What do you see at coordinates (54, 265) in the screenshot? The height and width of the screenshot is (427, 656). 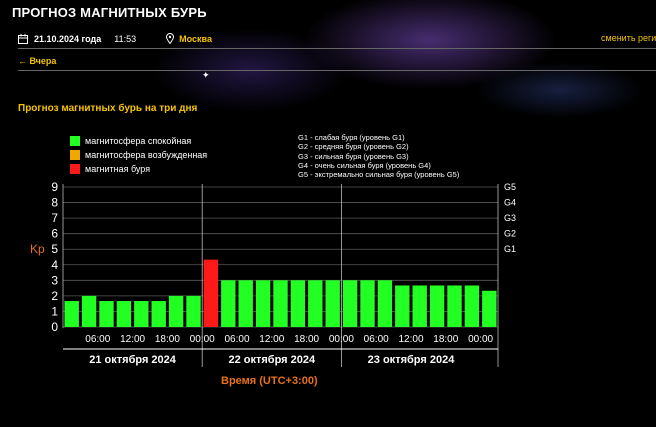 I see `y-tick-label: 4` at bounding box center [54, 265].